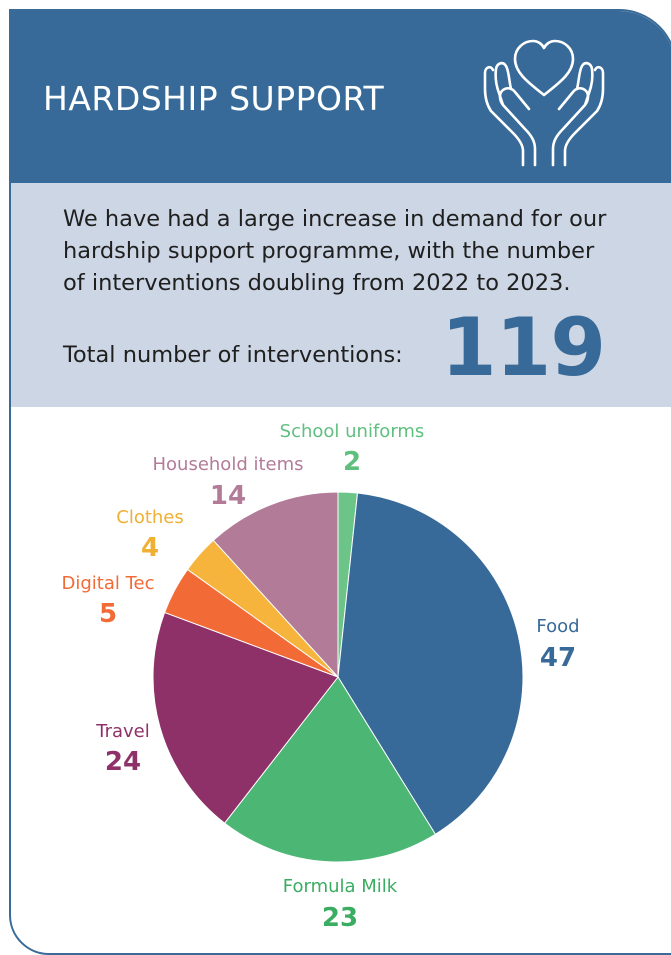 Image resolution: width=671 pixels, height=955 pixels. I want to click on total-value: 119, so click(523, 347).